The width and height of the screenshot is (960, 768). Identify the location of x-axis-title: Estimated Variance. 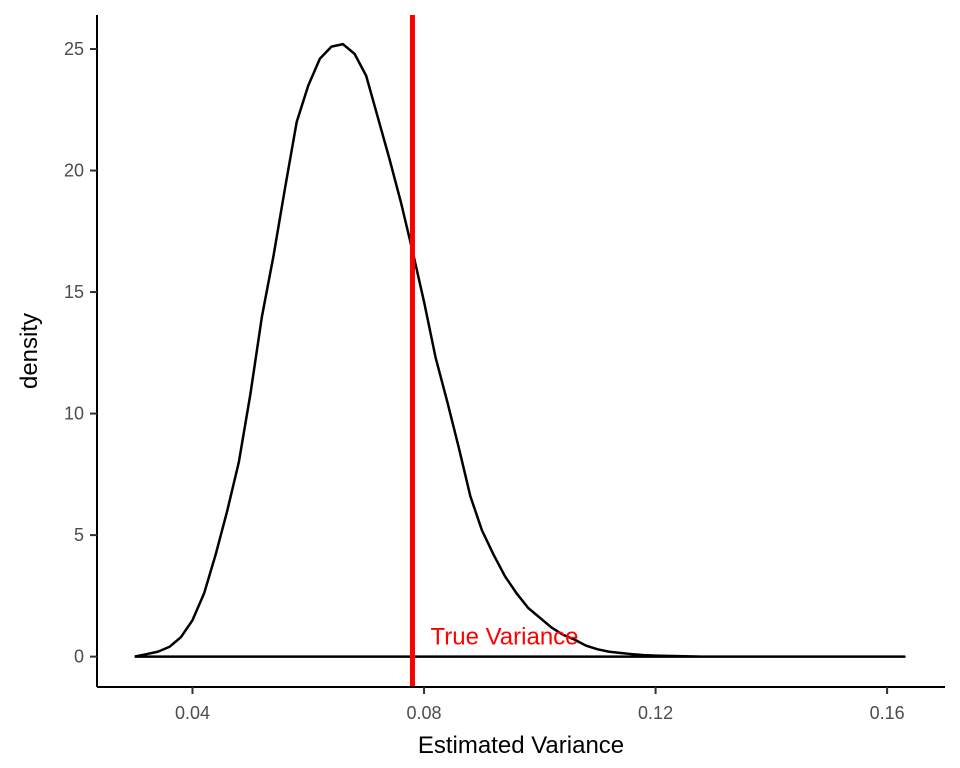
(521, 745).